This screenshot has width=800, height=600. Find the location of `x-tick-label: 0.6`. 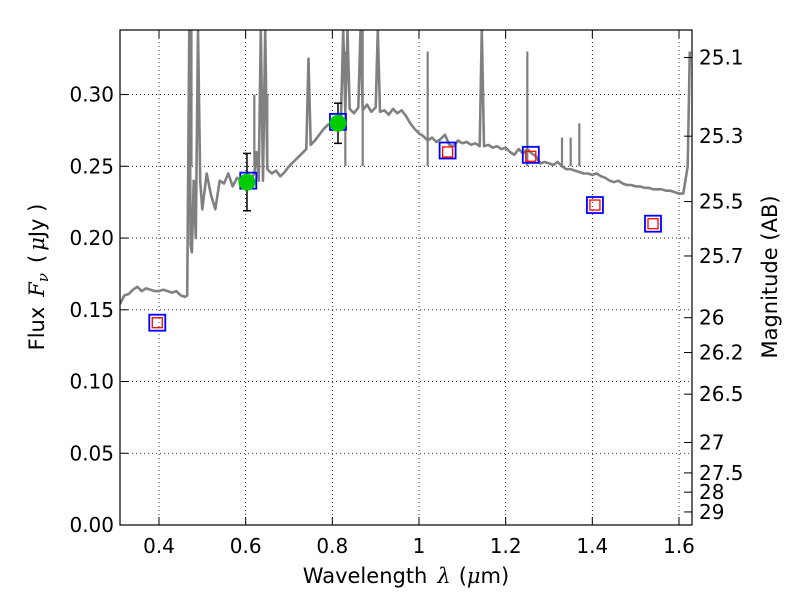

x-tick-label: 0.6 is located at coordinates (246, 546).